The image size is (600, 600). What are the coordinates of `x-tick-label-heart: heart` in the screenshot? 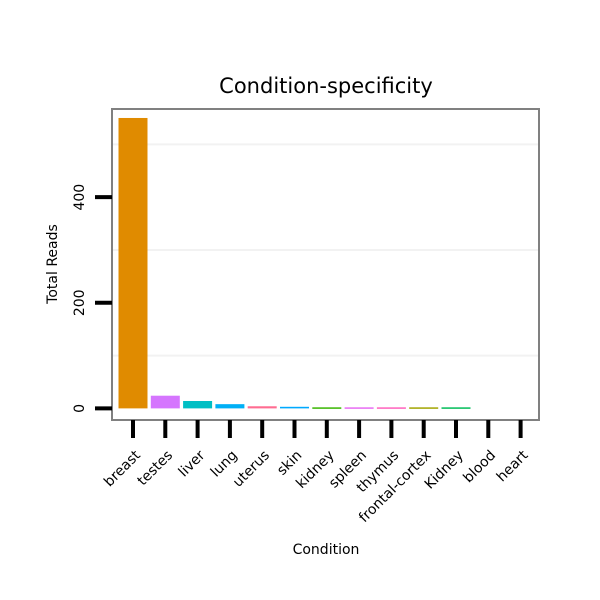 It's located at (513, 466).